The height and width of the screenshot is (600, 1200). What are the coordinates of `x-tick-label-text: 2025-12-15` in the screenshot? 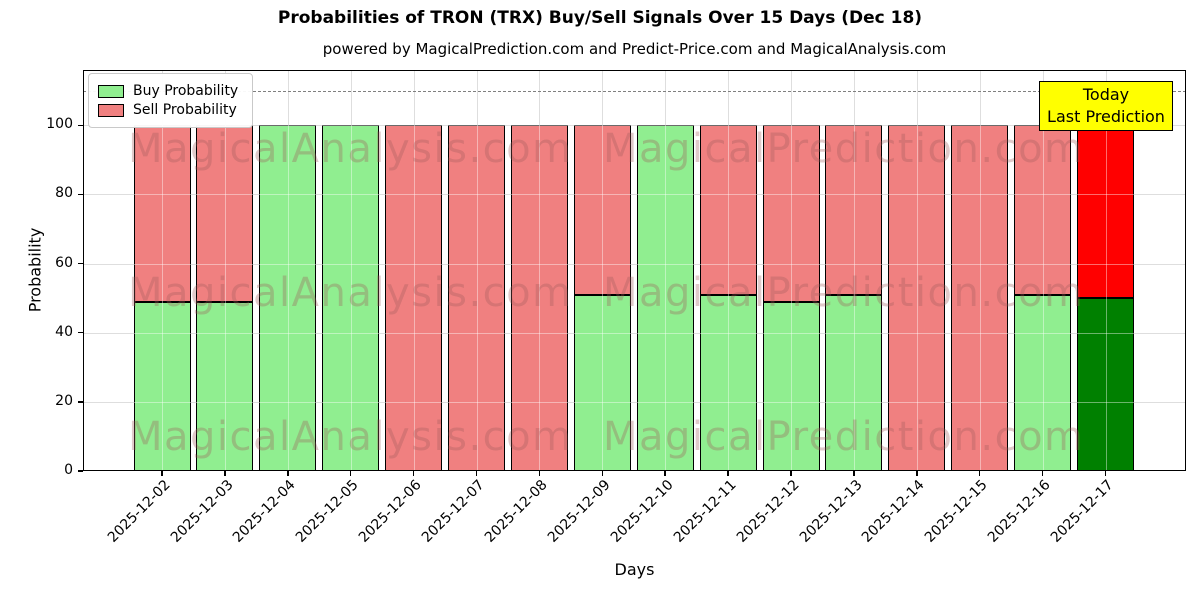 It's located at (957, 511).